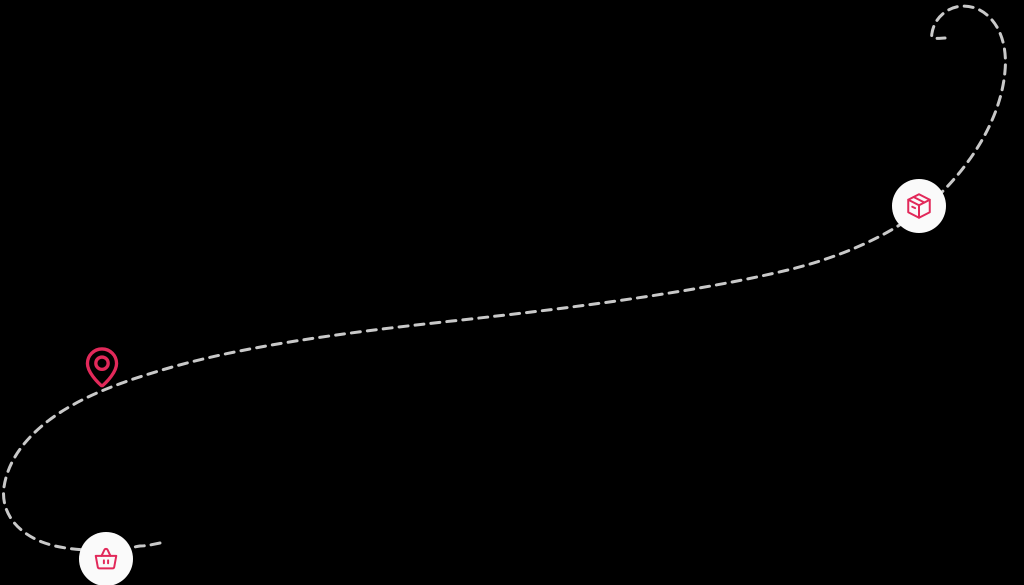  I want to click on location-pin-icon, so click(102, 367).